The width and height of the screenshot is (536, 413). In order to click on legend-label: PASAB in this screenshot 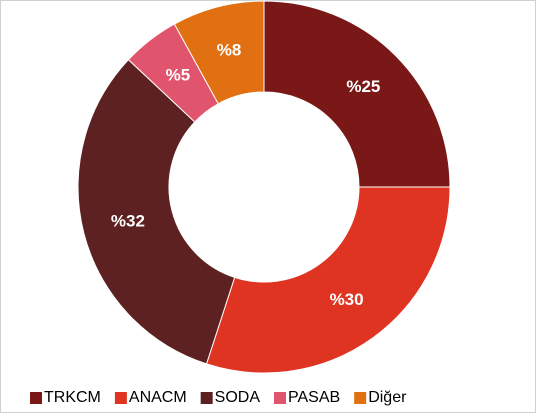, I will do `click(314, 397)`.